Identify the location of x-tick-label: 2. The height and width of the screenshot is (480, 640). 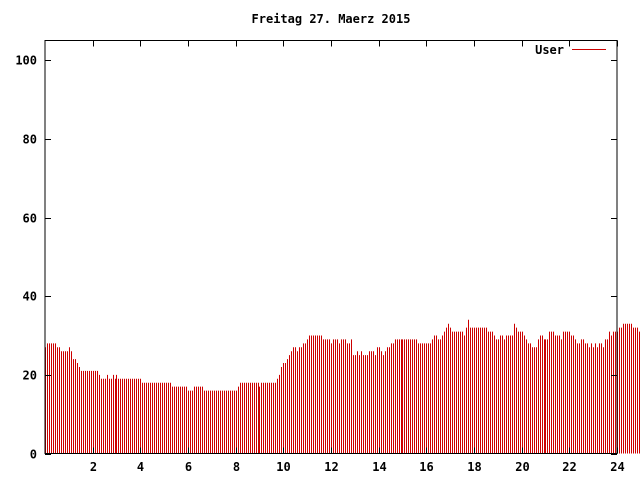
(93, 467).